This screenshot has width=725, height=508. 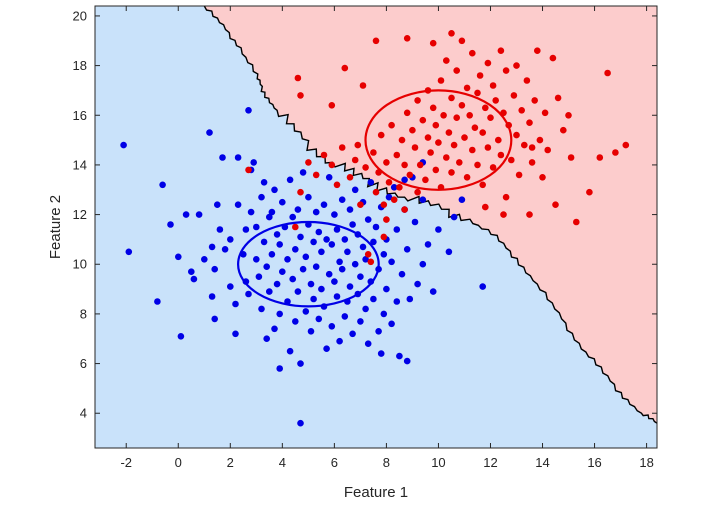 What do you see at coordinates (334, 462) in the screenshot?
I see `x-tick-label: 6` at bounding box center [334, 462].